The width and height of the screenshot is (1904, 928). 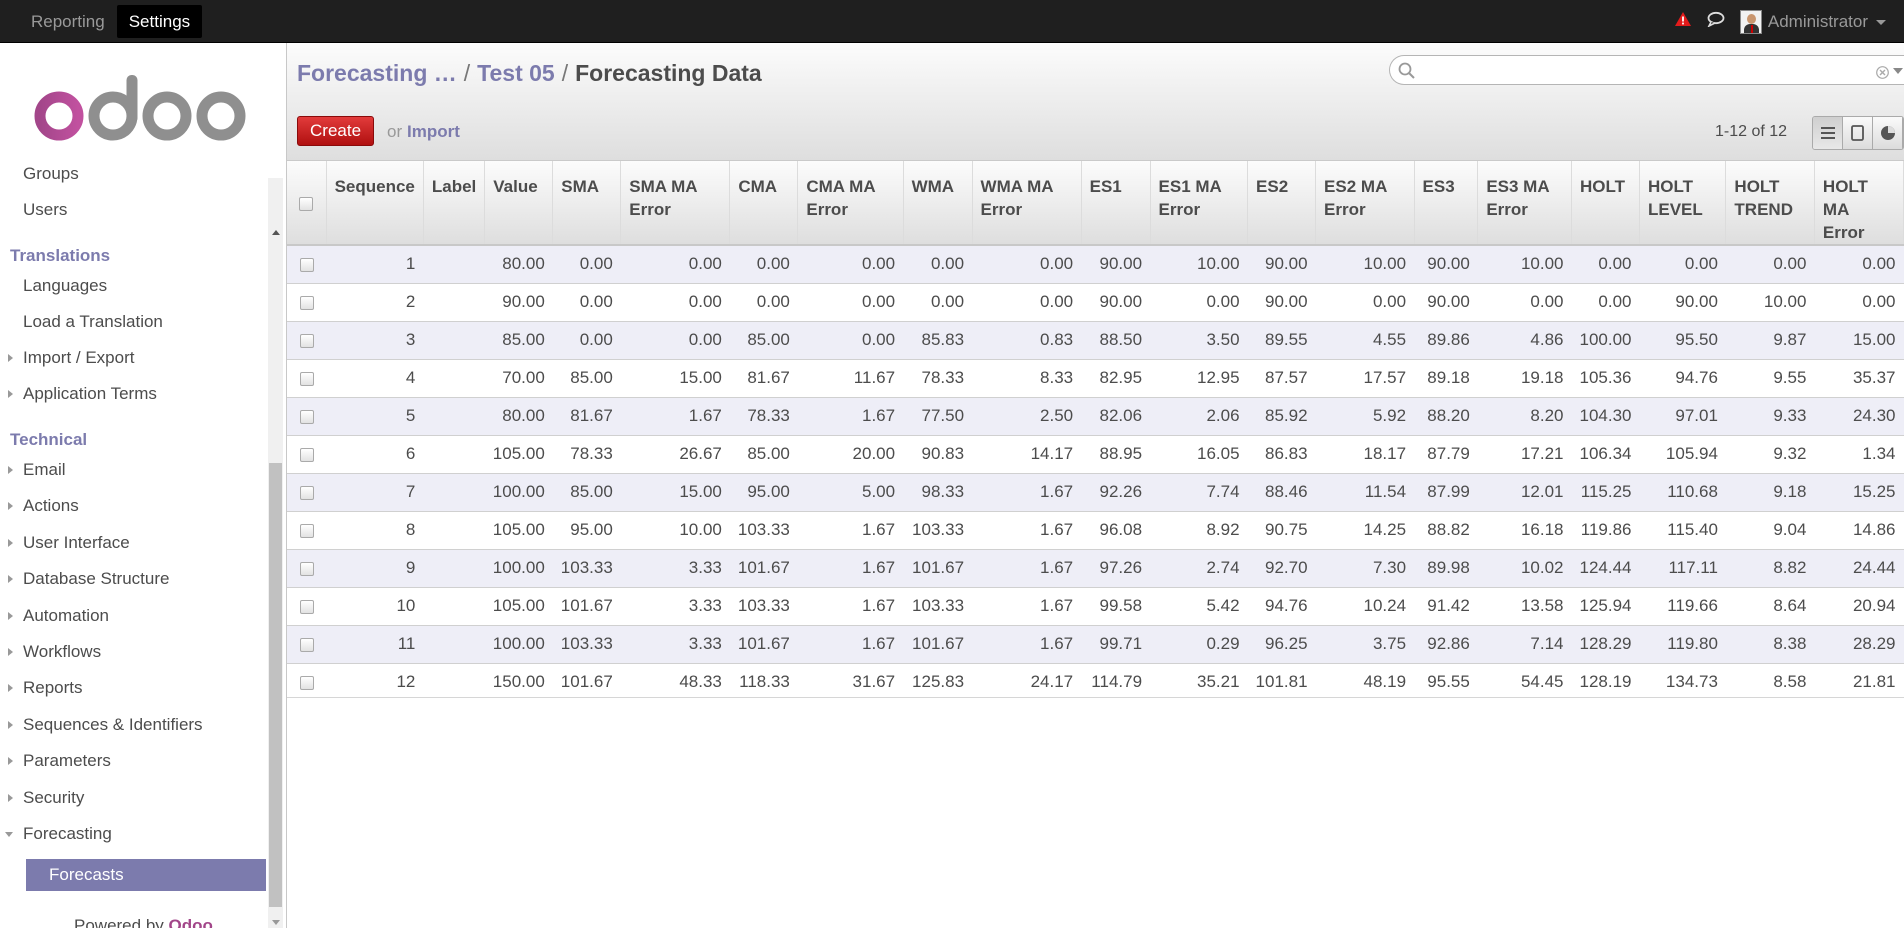 What do you see at coordinates (764, 492) in the screenshot?
I see `table-cell: 95.00` at bounding box center [764, 492].